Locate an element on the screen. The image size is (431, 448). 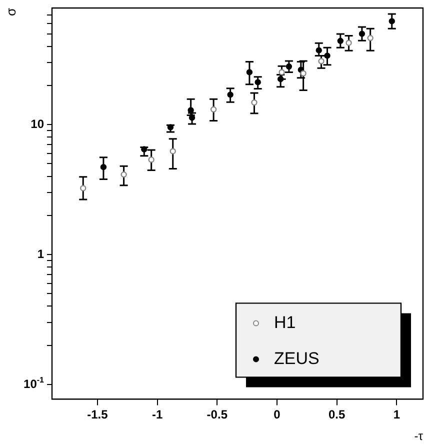
y-axis-title: σ is located at coordinates (10, 12).